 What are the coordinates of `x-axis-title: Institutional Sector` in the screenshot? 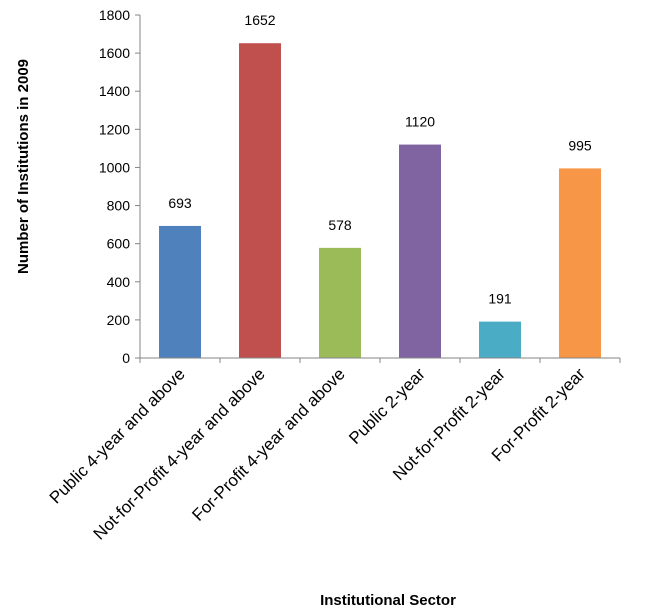 It's located at (388, 600).